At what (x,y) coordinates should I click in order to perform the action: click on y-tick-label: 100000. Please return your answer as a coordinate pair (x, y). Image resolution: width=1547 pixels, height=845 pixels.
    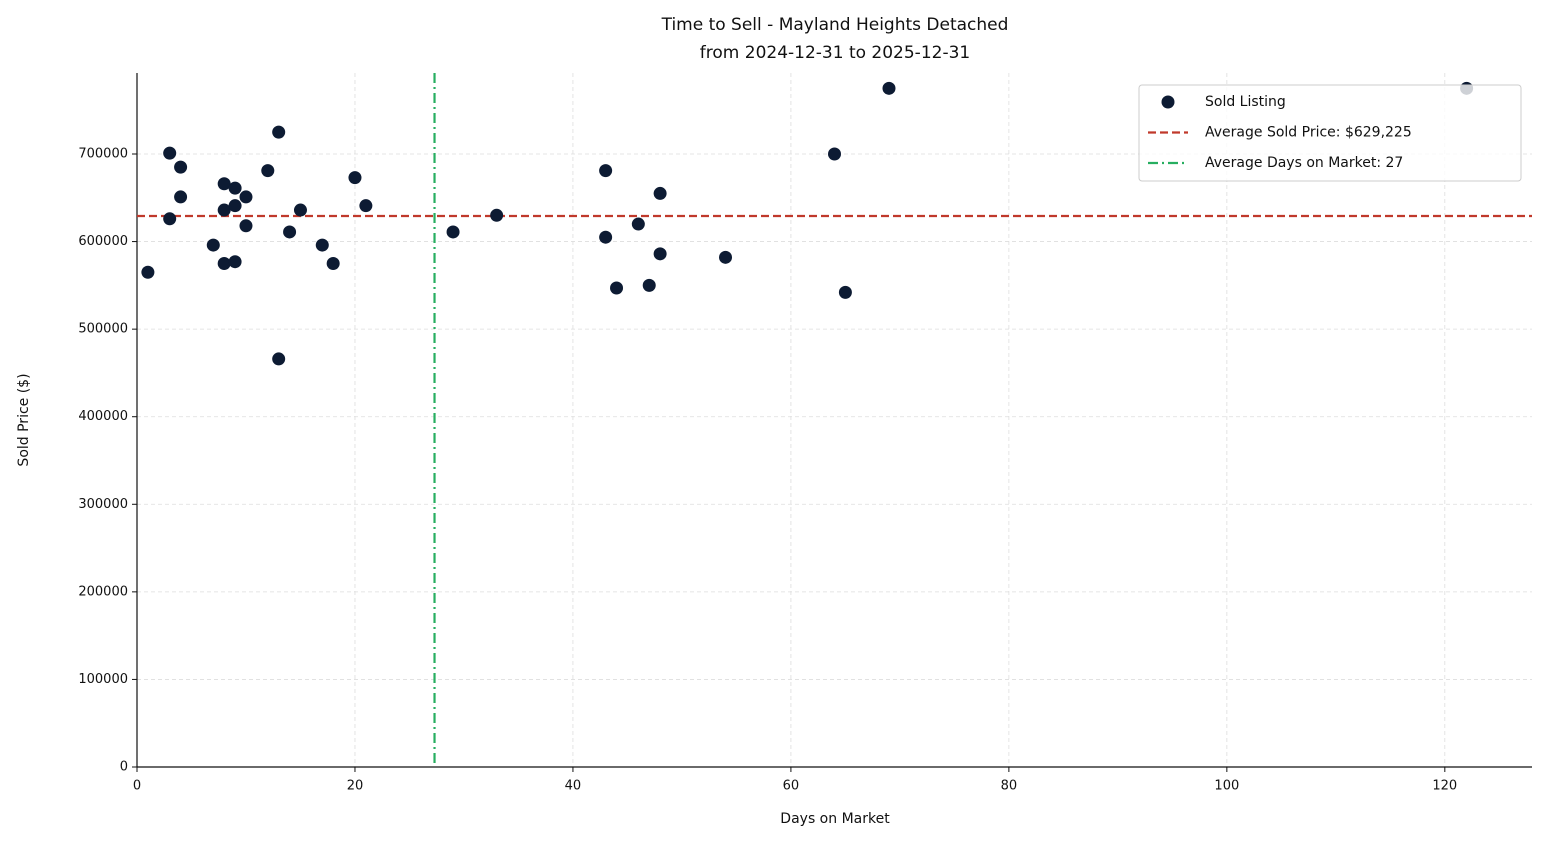
    Looking at the image, I should click on (103, 679).